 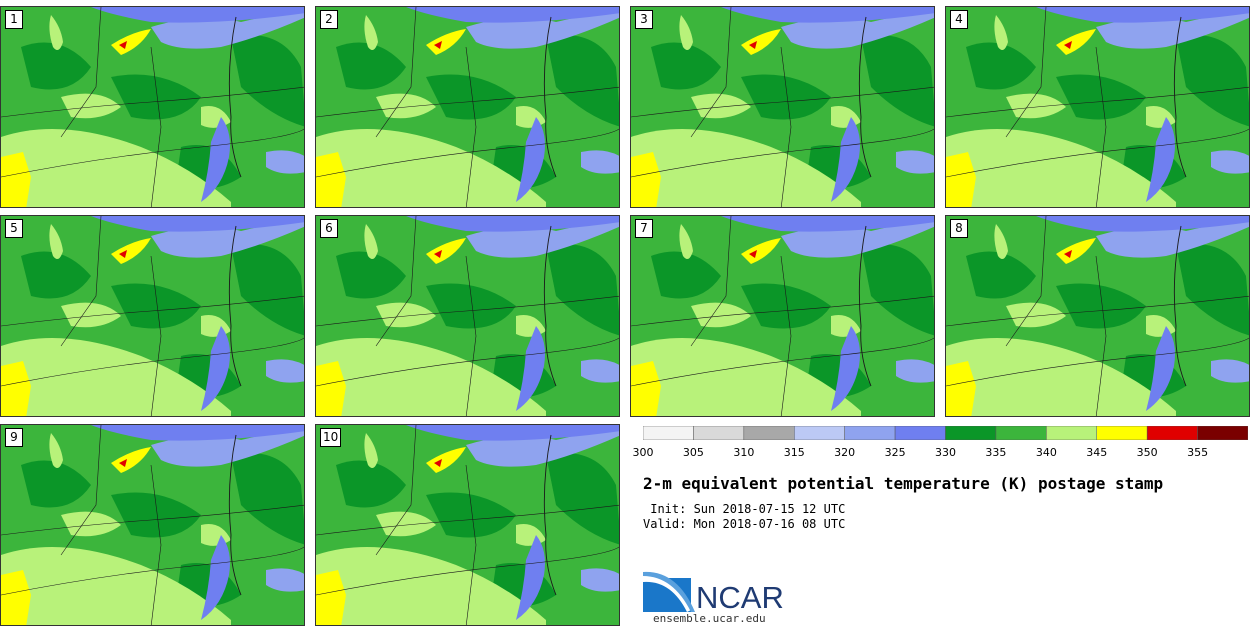 I want to click on member-number-label: 2, so click(x=329, y=19).